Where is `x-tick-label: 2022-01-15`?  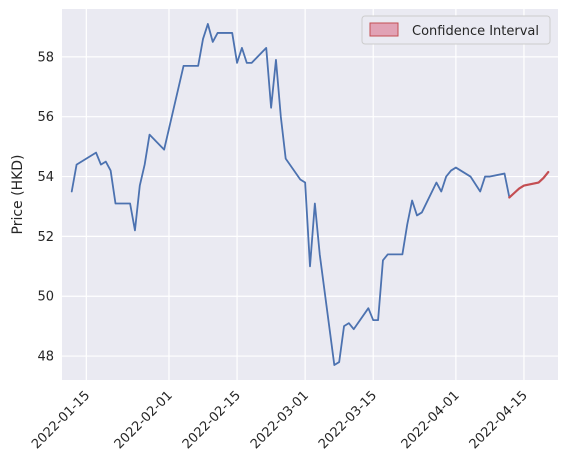 x-tick-label: 2022-01-15 is located at coordinates (61, 420).